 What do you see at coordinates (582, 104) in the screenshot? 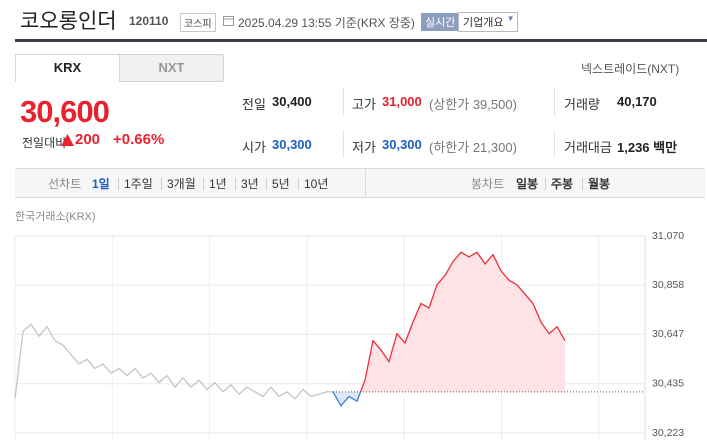
I see `stat-label: 거래량` at bounding box center [582, 104].